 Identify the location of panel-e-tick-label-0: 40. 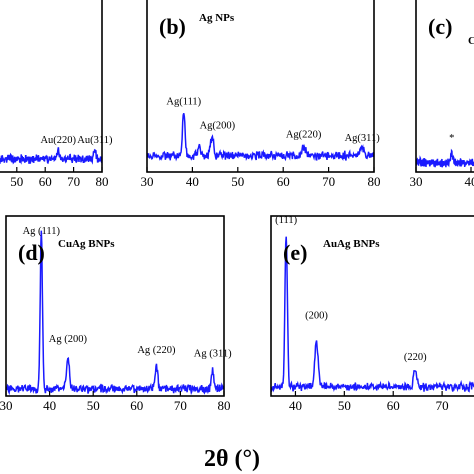
(295, 405).